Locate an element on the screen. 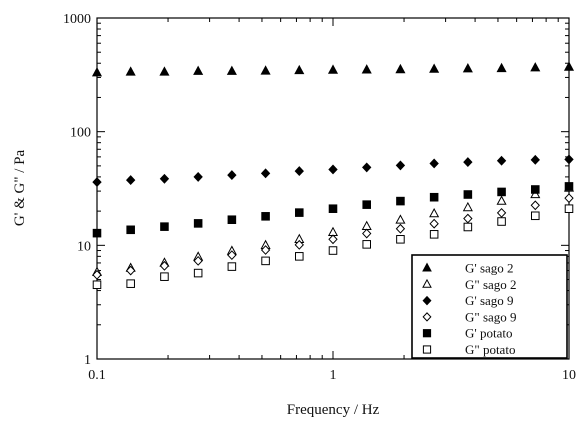 The image size is (579, 422). y-tick-label: 10 is located at coordinates (84, 246).